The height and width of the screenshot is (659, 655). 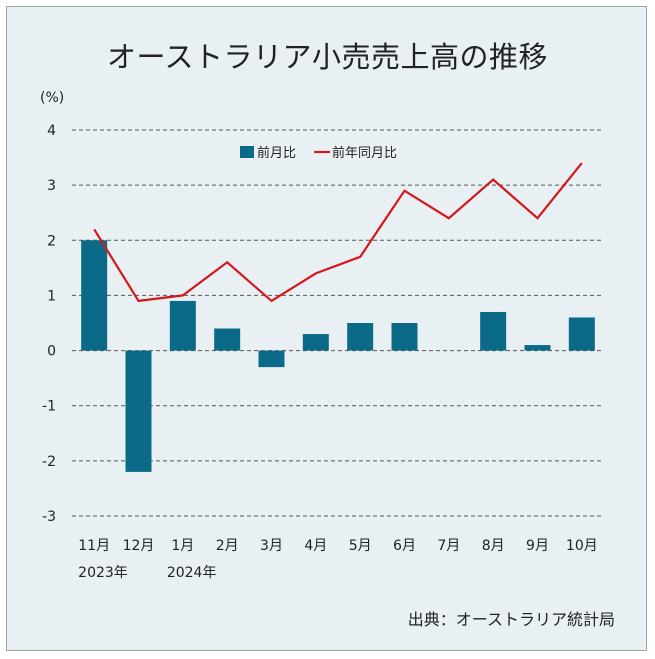 I want to click on legend-label-line: 前年同月比, so click(x=364, y=153).